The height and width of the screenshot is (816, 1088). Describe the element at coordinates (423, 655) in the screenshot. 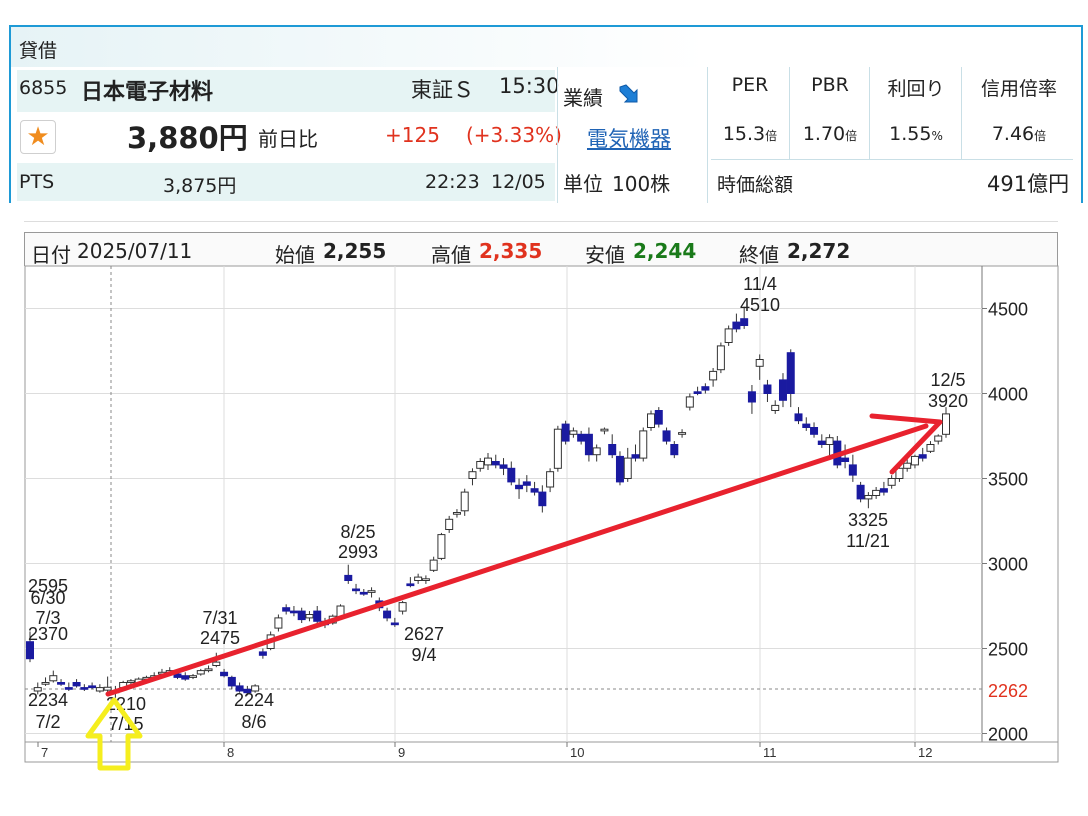

I see `annotation-label: 9/4` at that location.